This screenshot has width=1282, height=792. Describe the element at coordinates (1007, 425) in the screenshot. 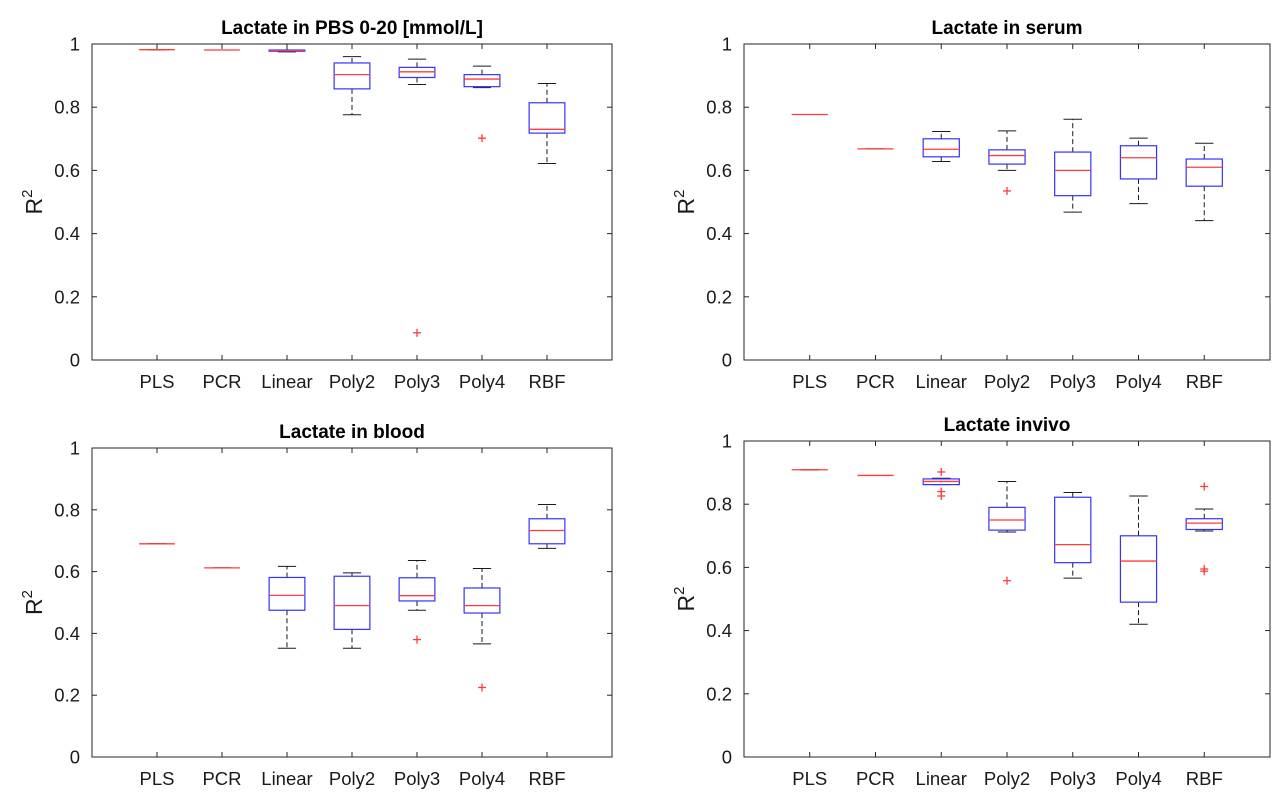

I see `chart-title: Lactate invivo` at that location.